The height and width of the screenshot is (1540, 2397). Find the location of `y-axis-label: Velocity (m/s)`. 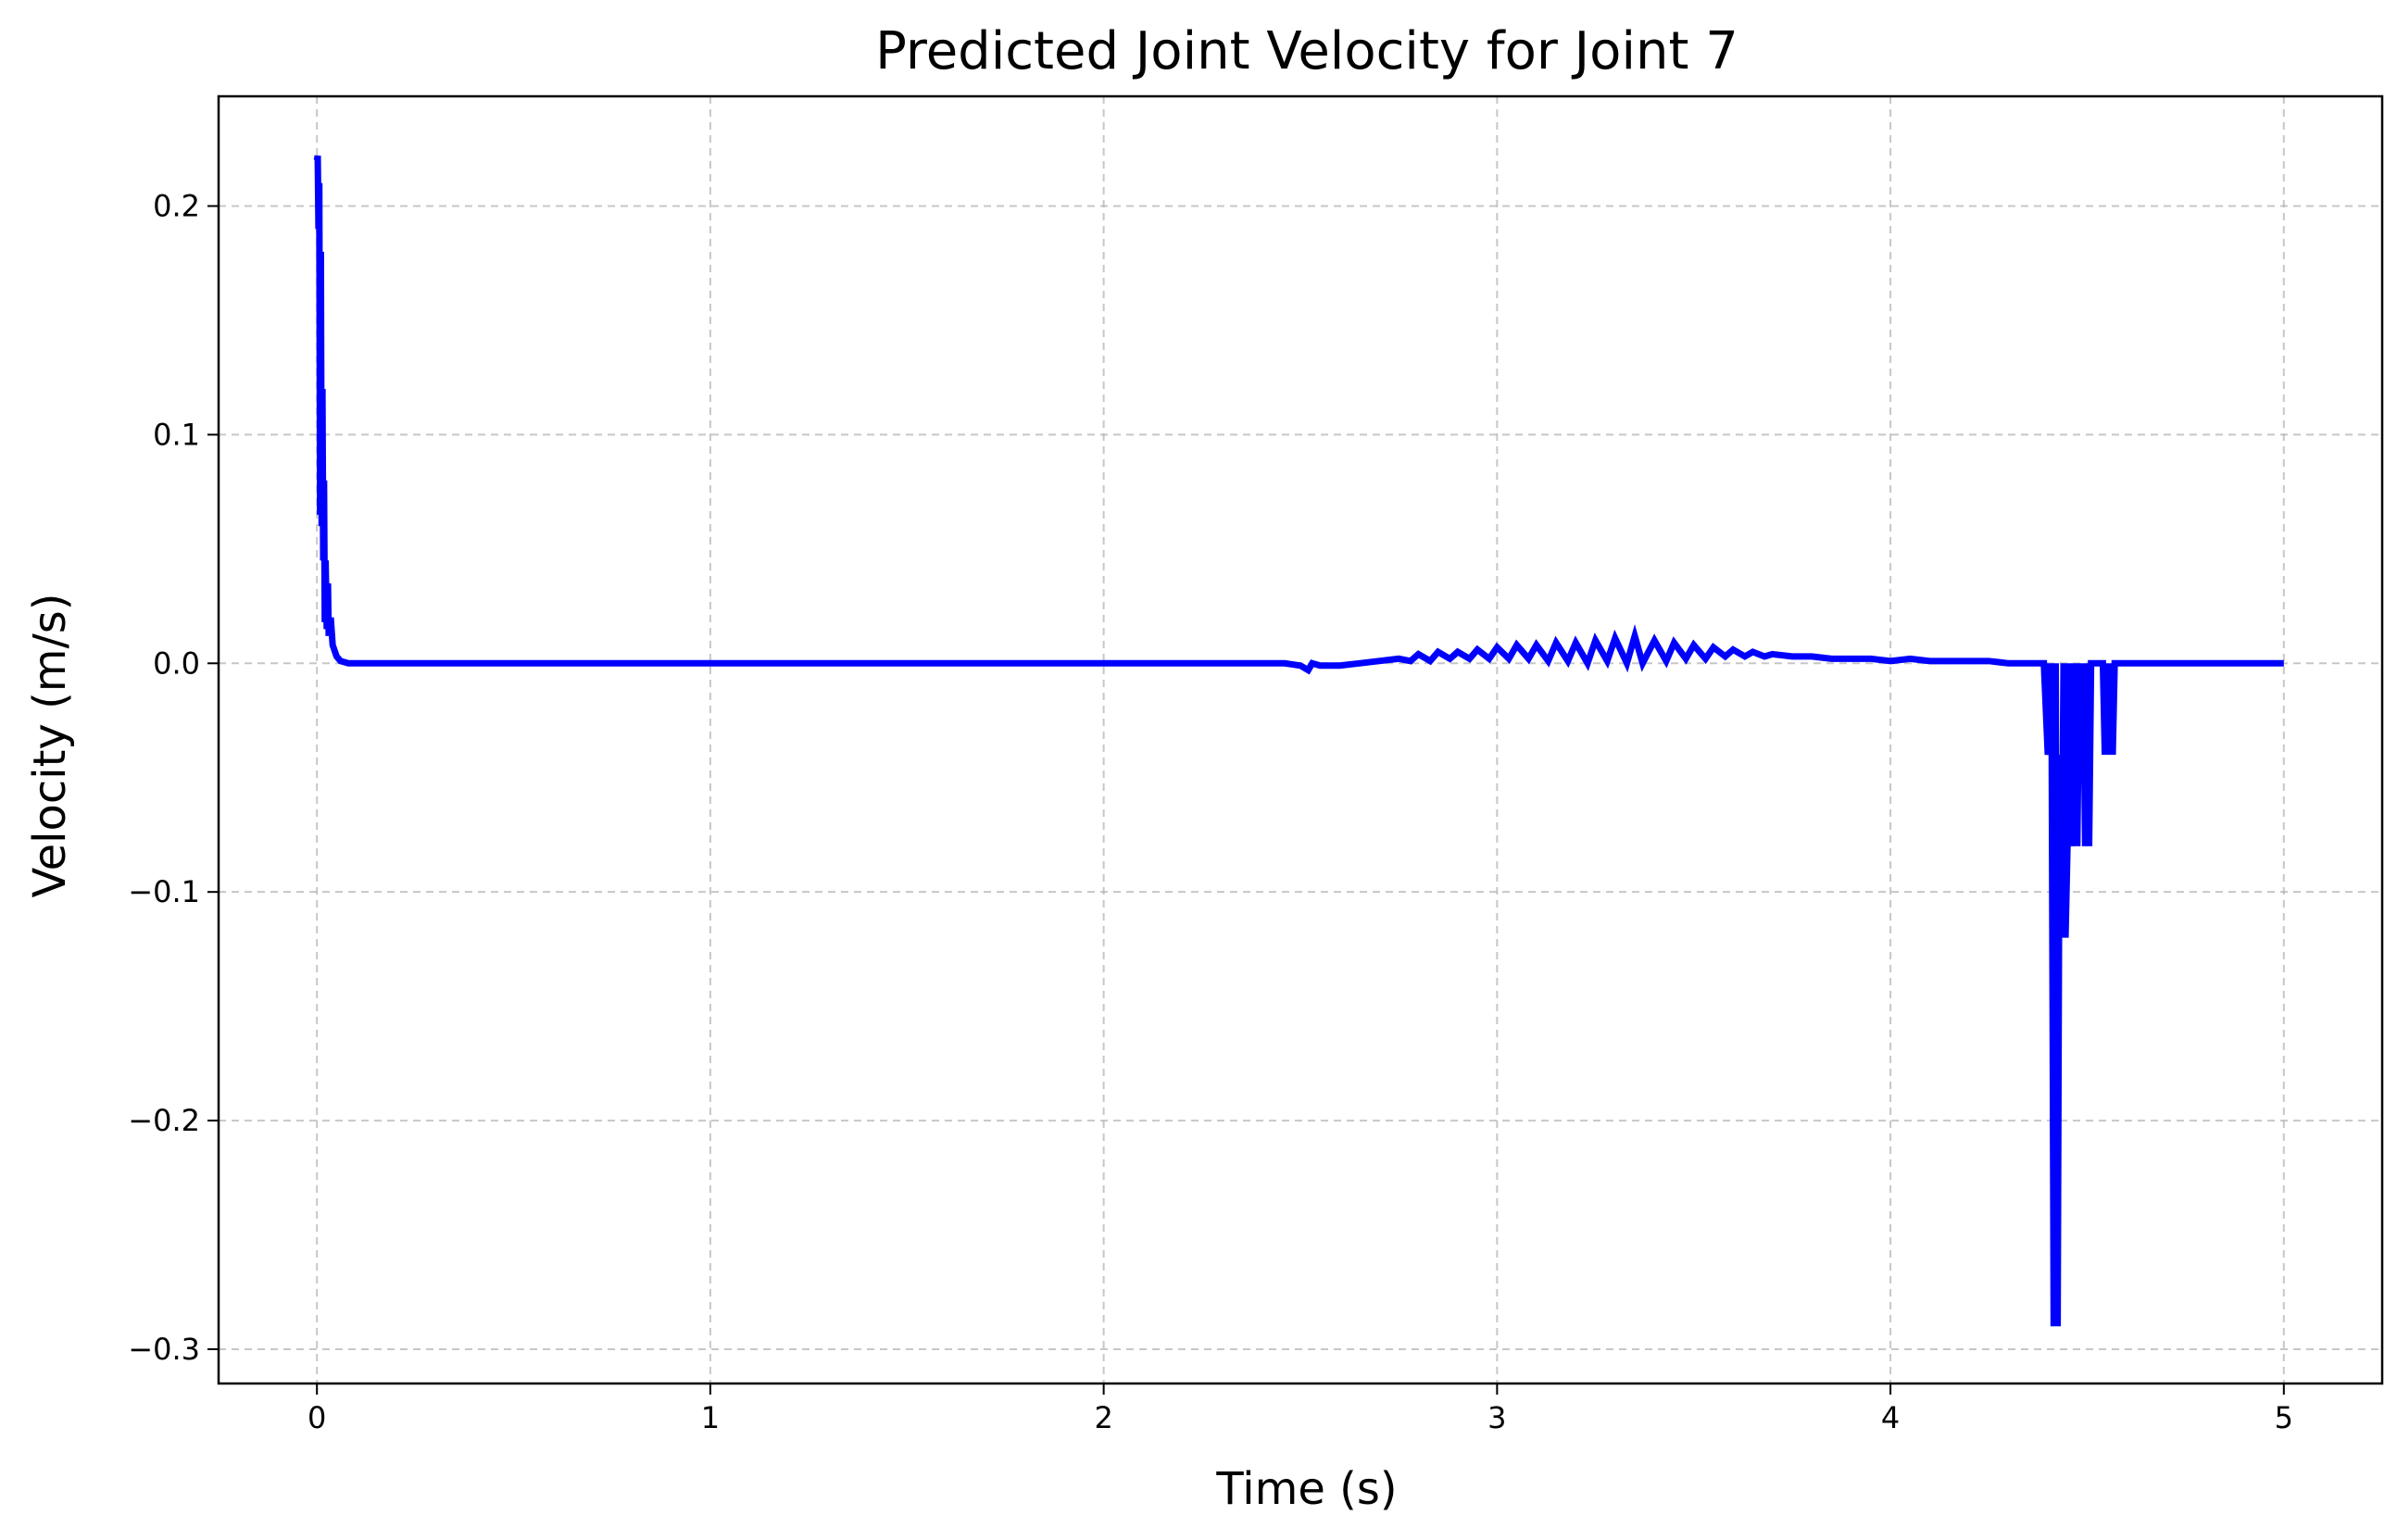

y-axis-label: Velocity (m/s) is located at coordinates (50, 746).